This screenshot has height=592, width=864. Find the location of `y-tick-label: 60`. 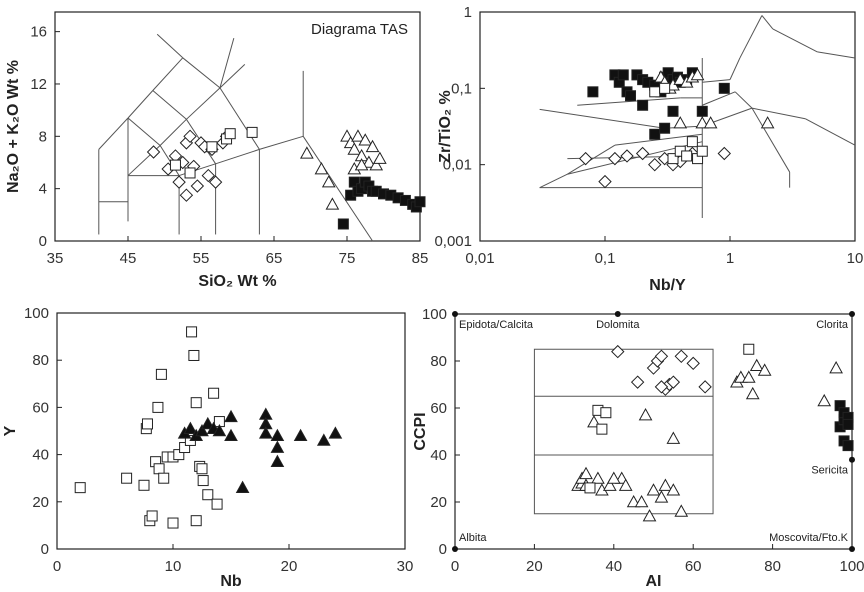

y-tick-label: 60 is located at coordinates (438, 408).